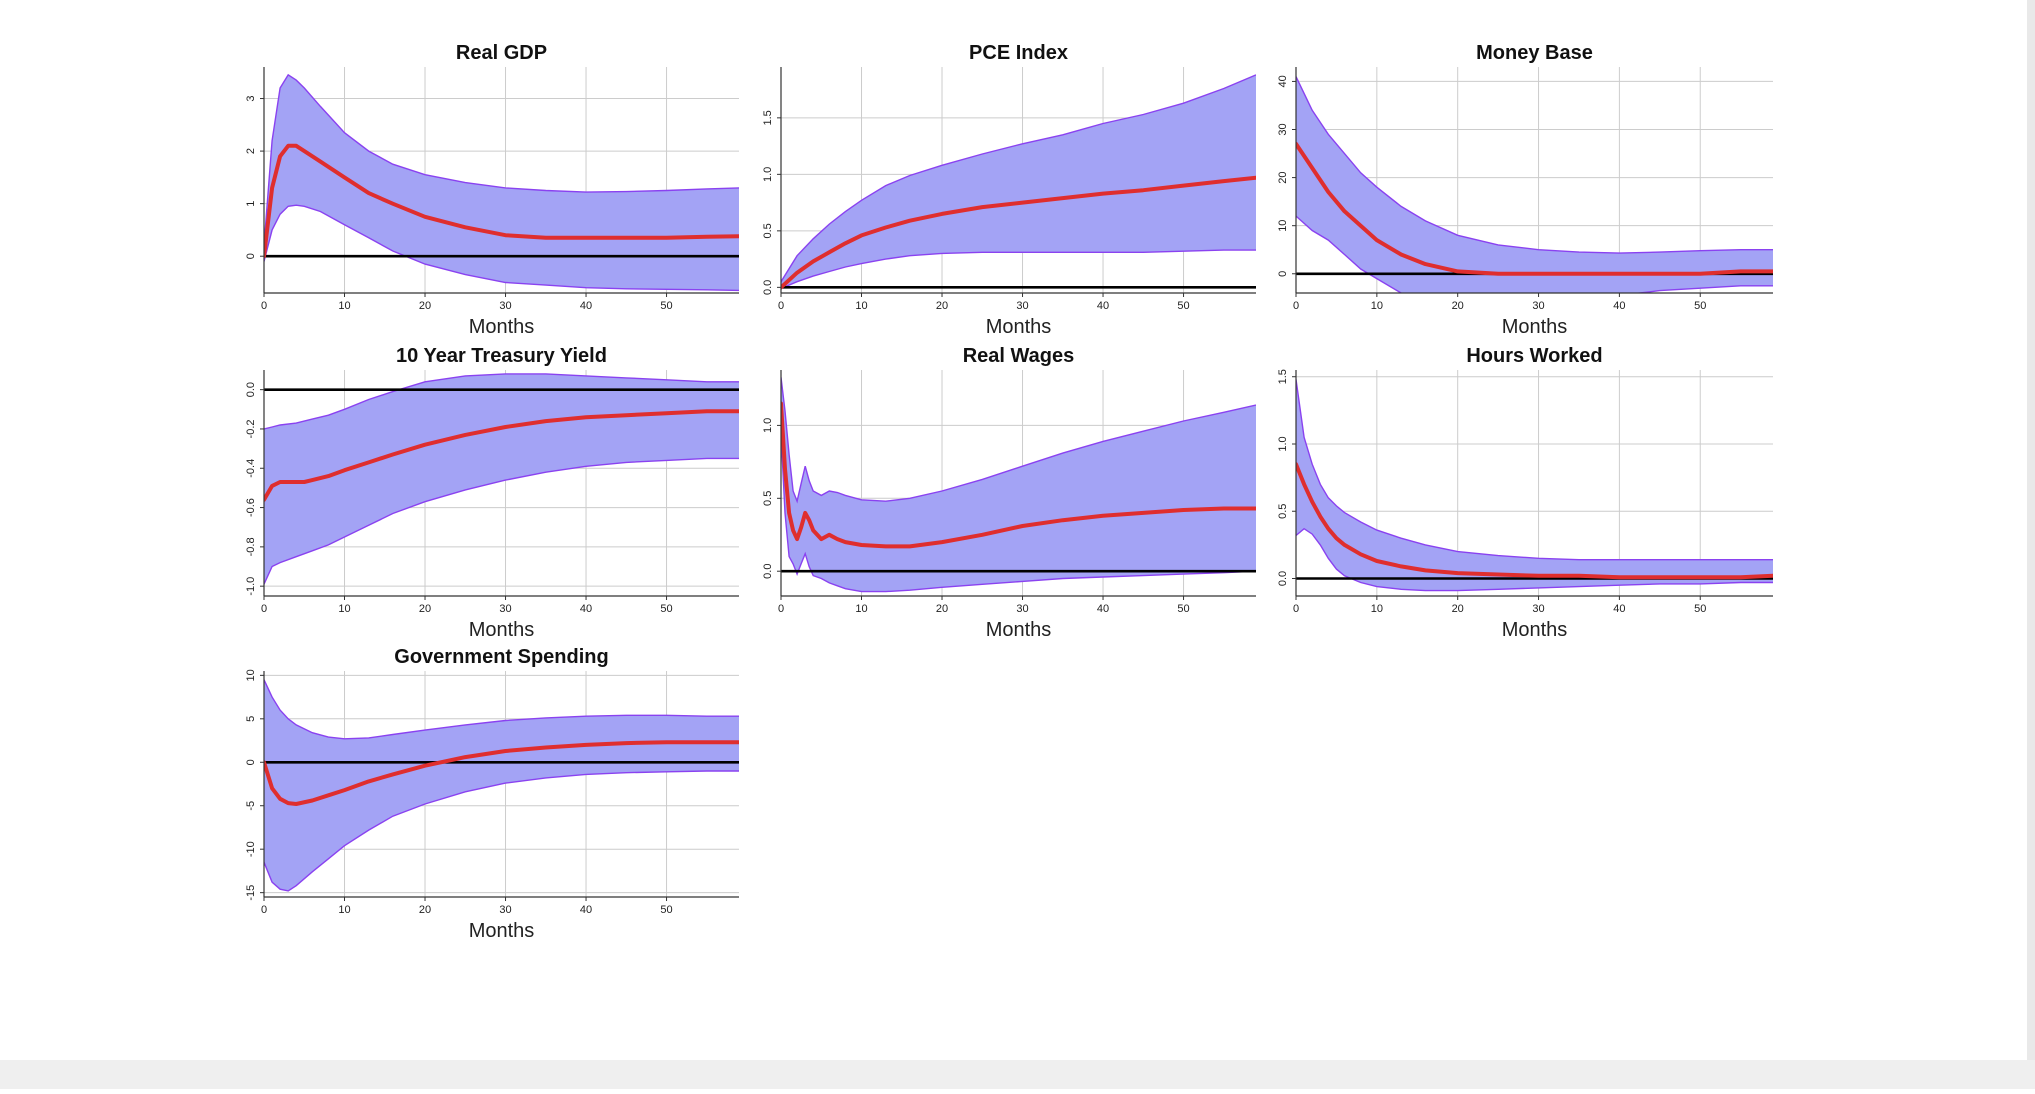 This screenshot has height=1094, width=2035. Describe the element at coordinates (1283, 177) in the screenshot. I see `y-tick-label: 20` at that location.